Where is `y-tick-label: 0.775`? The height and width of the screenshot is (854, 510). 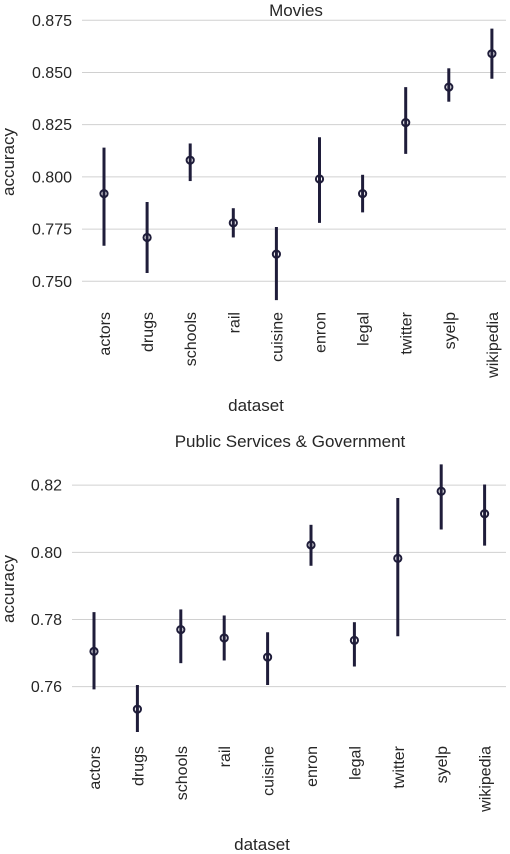 y-tick-label: 0.775 is located at coordinates (52, 230).